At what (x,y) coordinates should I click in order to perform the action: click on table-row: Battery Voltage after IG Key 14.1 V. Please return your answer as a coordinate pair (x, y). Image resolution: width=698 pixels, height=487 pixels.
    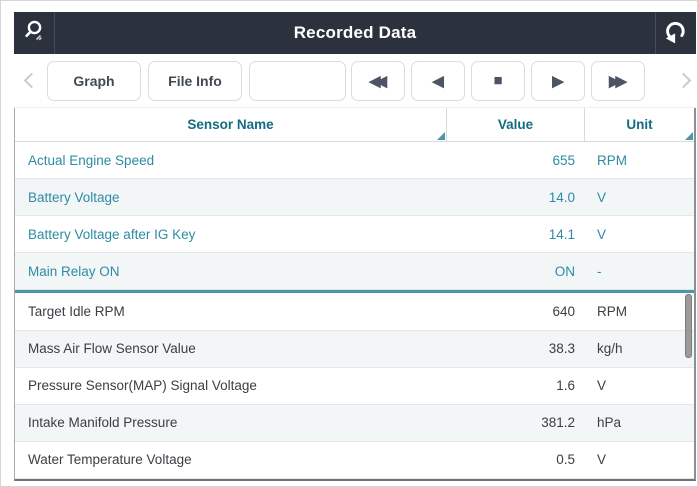
    Looking at the image, I should click on (354, 235).